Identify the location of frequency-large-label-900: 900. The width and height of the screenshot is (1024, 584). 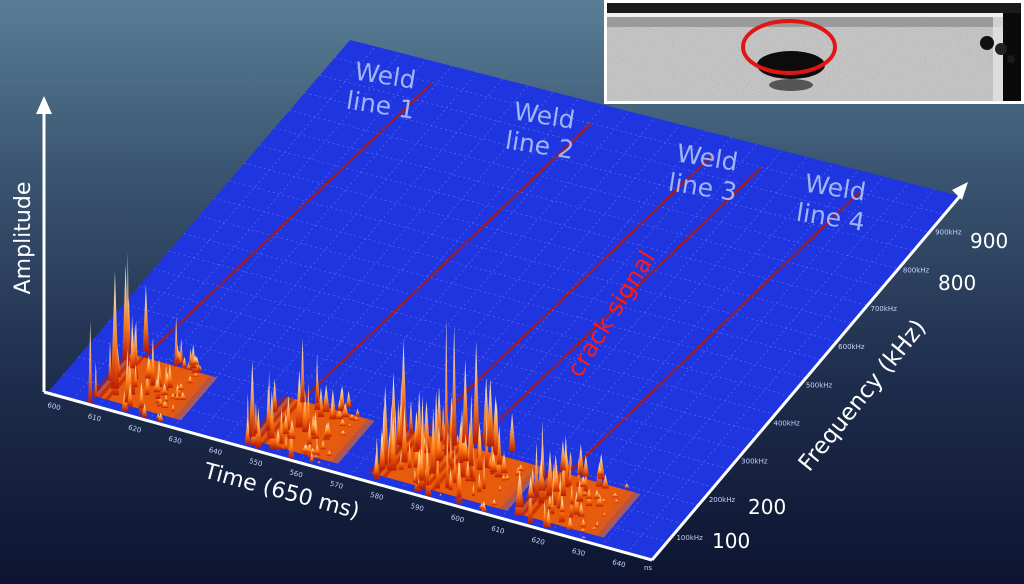
(989, 241).